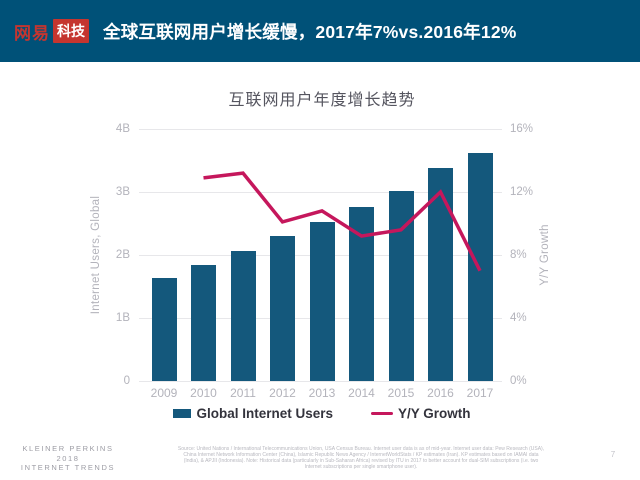 The height and width of the screenshot is (480, 640). I want to click on bar-2012, so click(282, 308).